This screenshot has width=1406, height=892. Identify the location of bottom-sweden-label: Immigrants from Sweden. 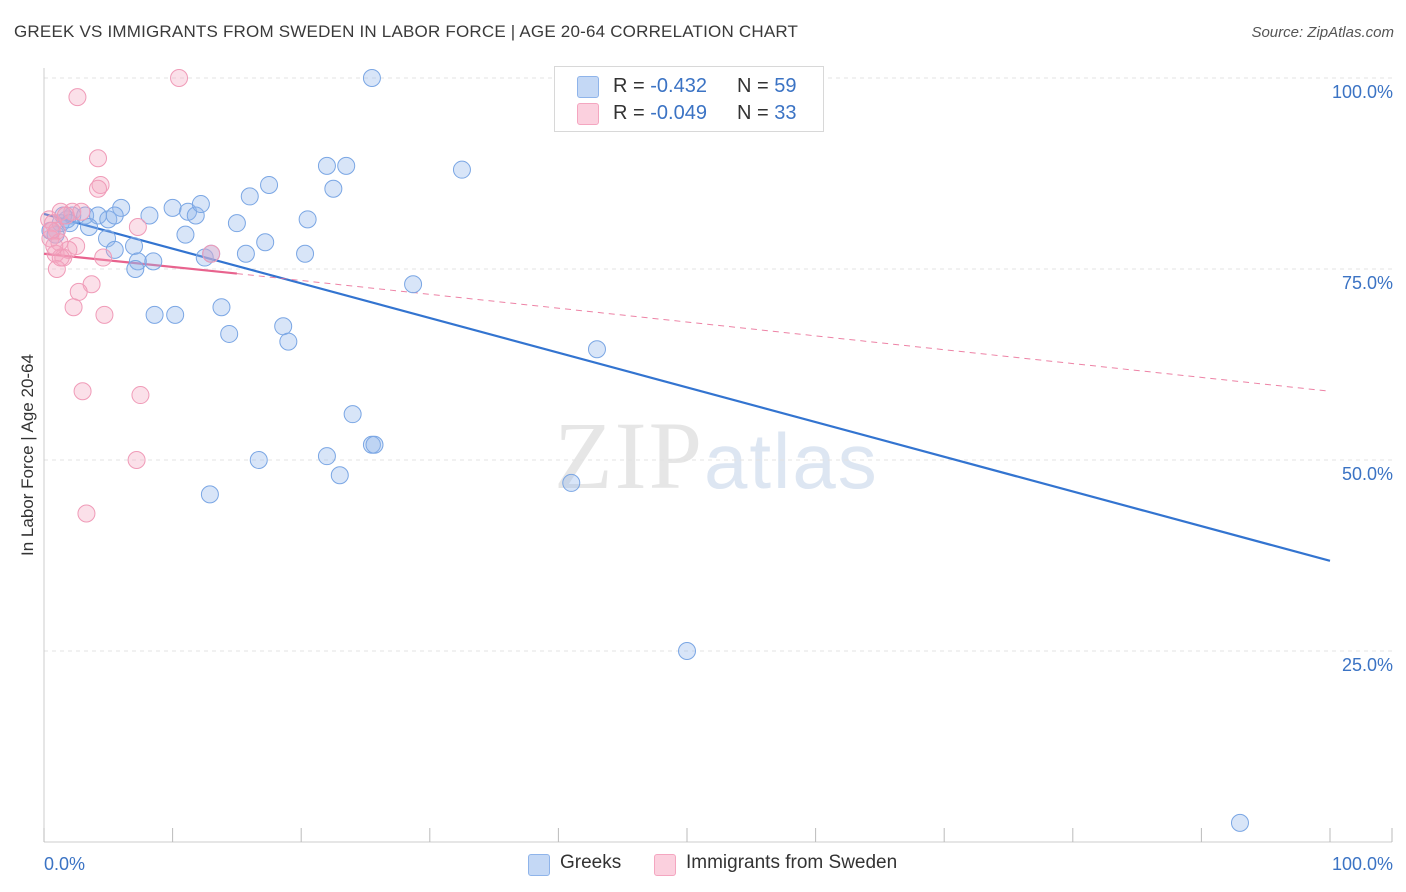
(792, 862).